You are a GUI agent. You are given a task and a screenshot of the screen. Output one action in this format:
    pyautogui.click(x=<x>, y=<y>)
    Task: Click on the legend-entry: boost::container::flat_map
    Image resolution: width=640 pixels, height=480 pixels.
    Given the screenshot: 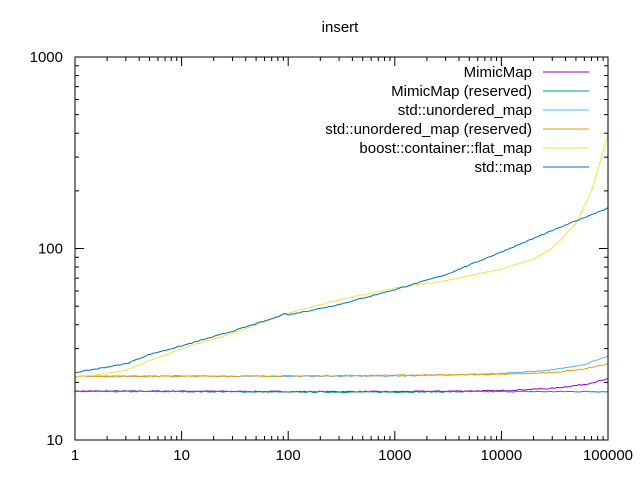 What is the action you would take?
    pyautogui.click(x=474, y=148)
    